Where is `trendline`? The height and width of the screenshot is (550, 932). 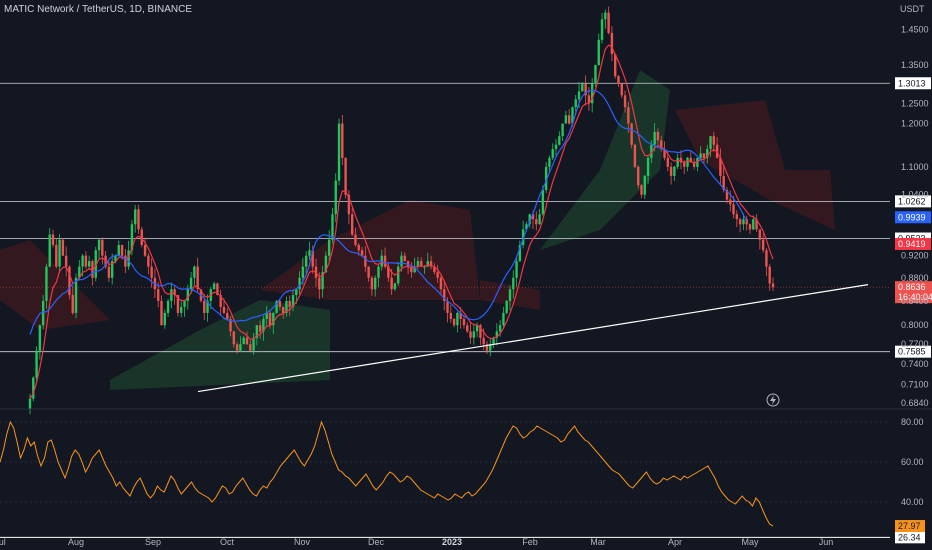 trendline is located at coordinates (533, 338).